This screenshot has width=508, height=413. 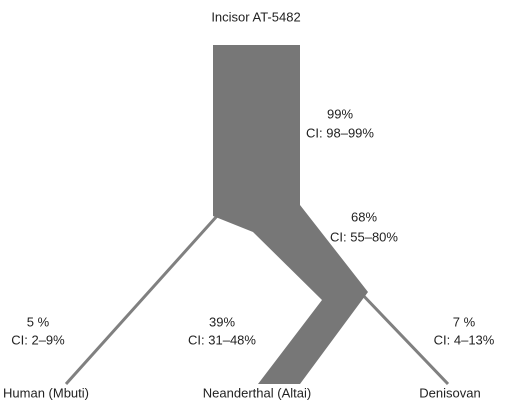 I want to click on leaf-label: Human (Mbuti), so click(x=46, y=392).